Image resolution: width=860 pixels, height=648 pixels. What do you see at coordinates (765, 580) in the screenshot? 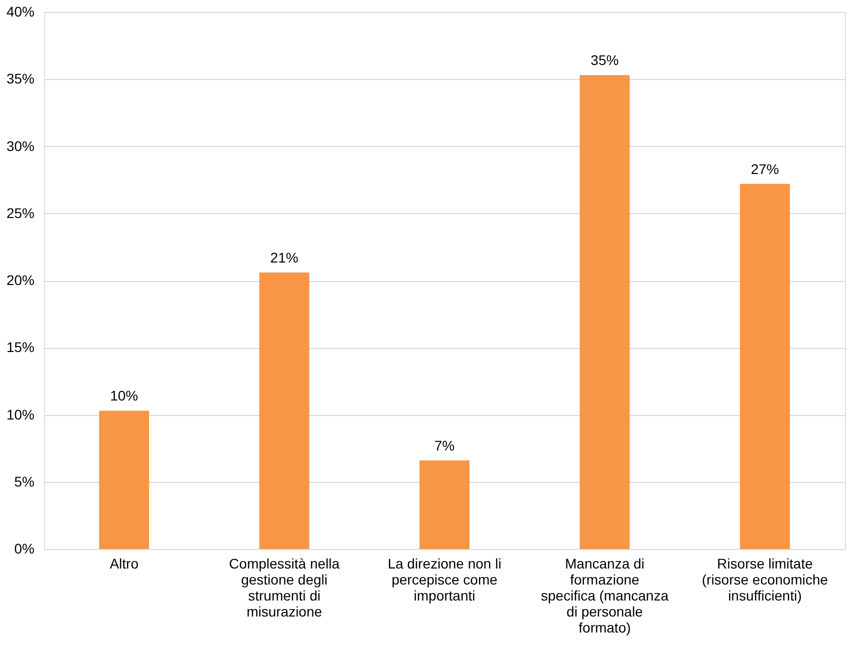
I see `x-tick-label: Risorse limitate (risorse economiche insufficienti)` at bounding box center [765, 580].